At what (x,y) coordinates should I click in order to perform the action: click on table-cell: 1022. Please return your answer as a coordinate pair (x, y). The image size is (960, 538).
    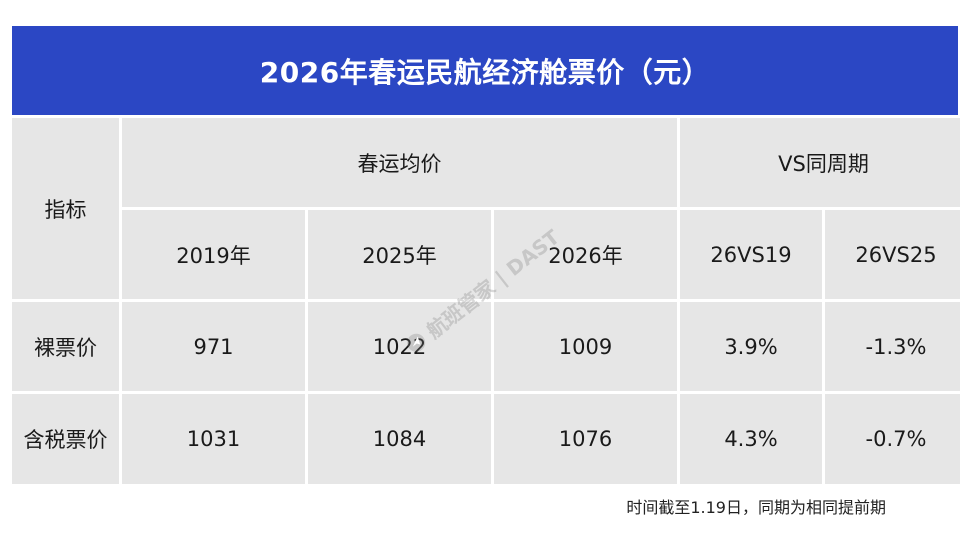
    Looking at the image, I should click on (399, 346).